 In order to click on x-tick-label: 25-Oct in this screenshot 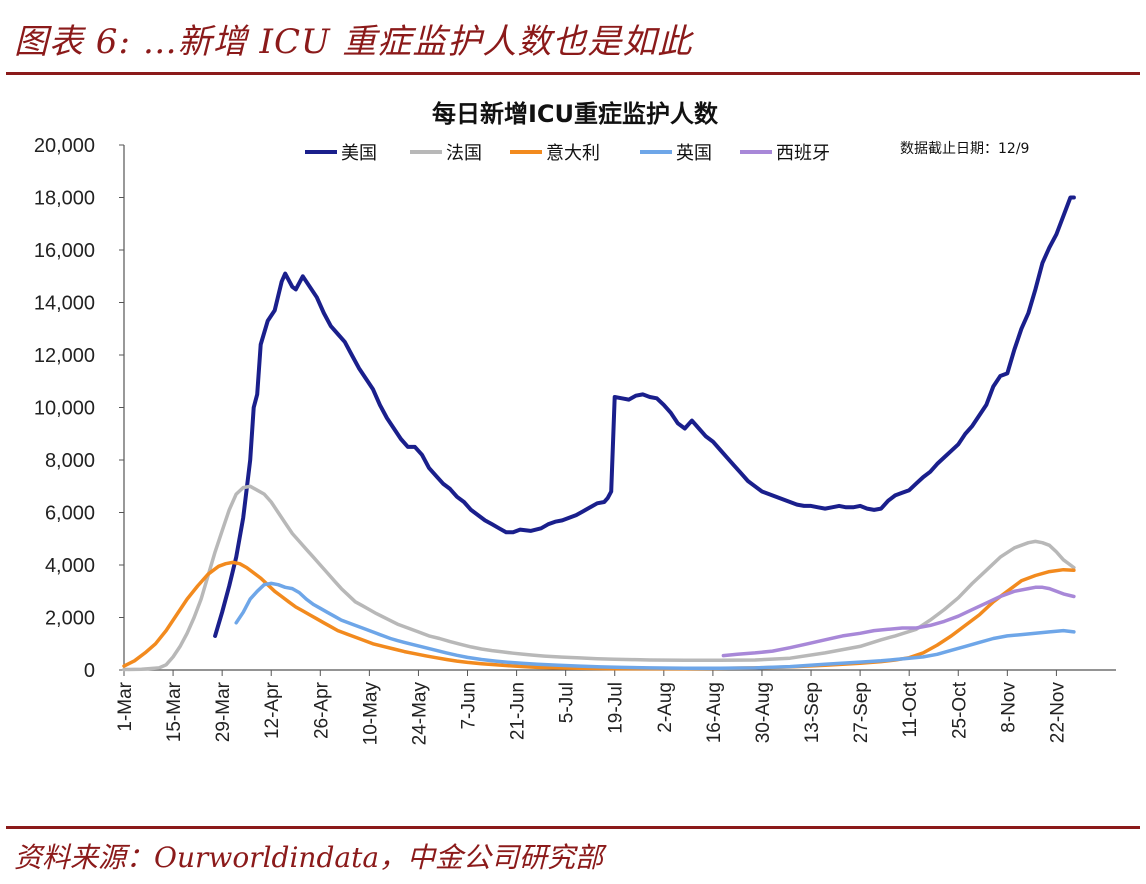, I will do `click(959, 710)`.